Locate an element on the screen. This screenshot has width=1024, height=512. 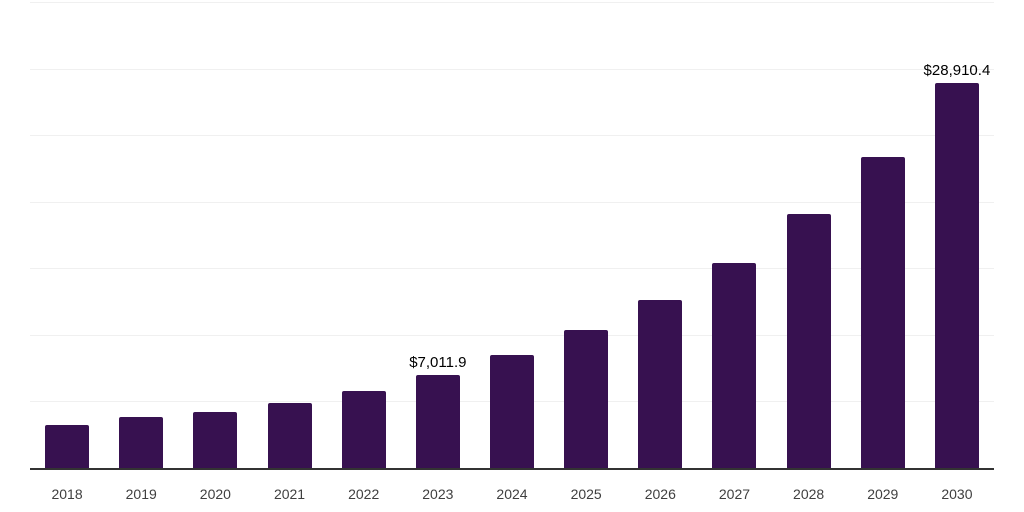
x-tick-2018: 2018 is located at coordinates (67, 494).